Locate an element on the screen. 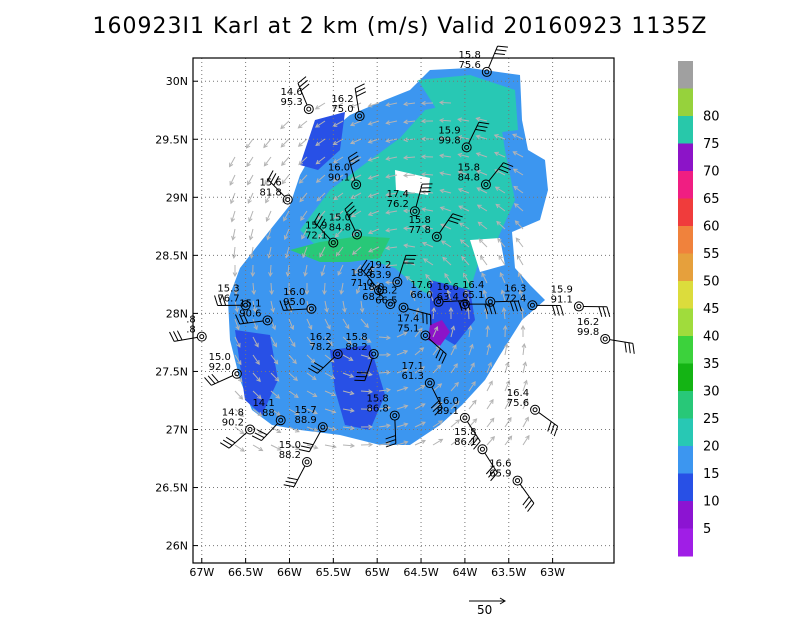  observation: 17.475.1 is located at coordinates (422, 338).